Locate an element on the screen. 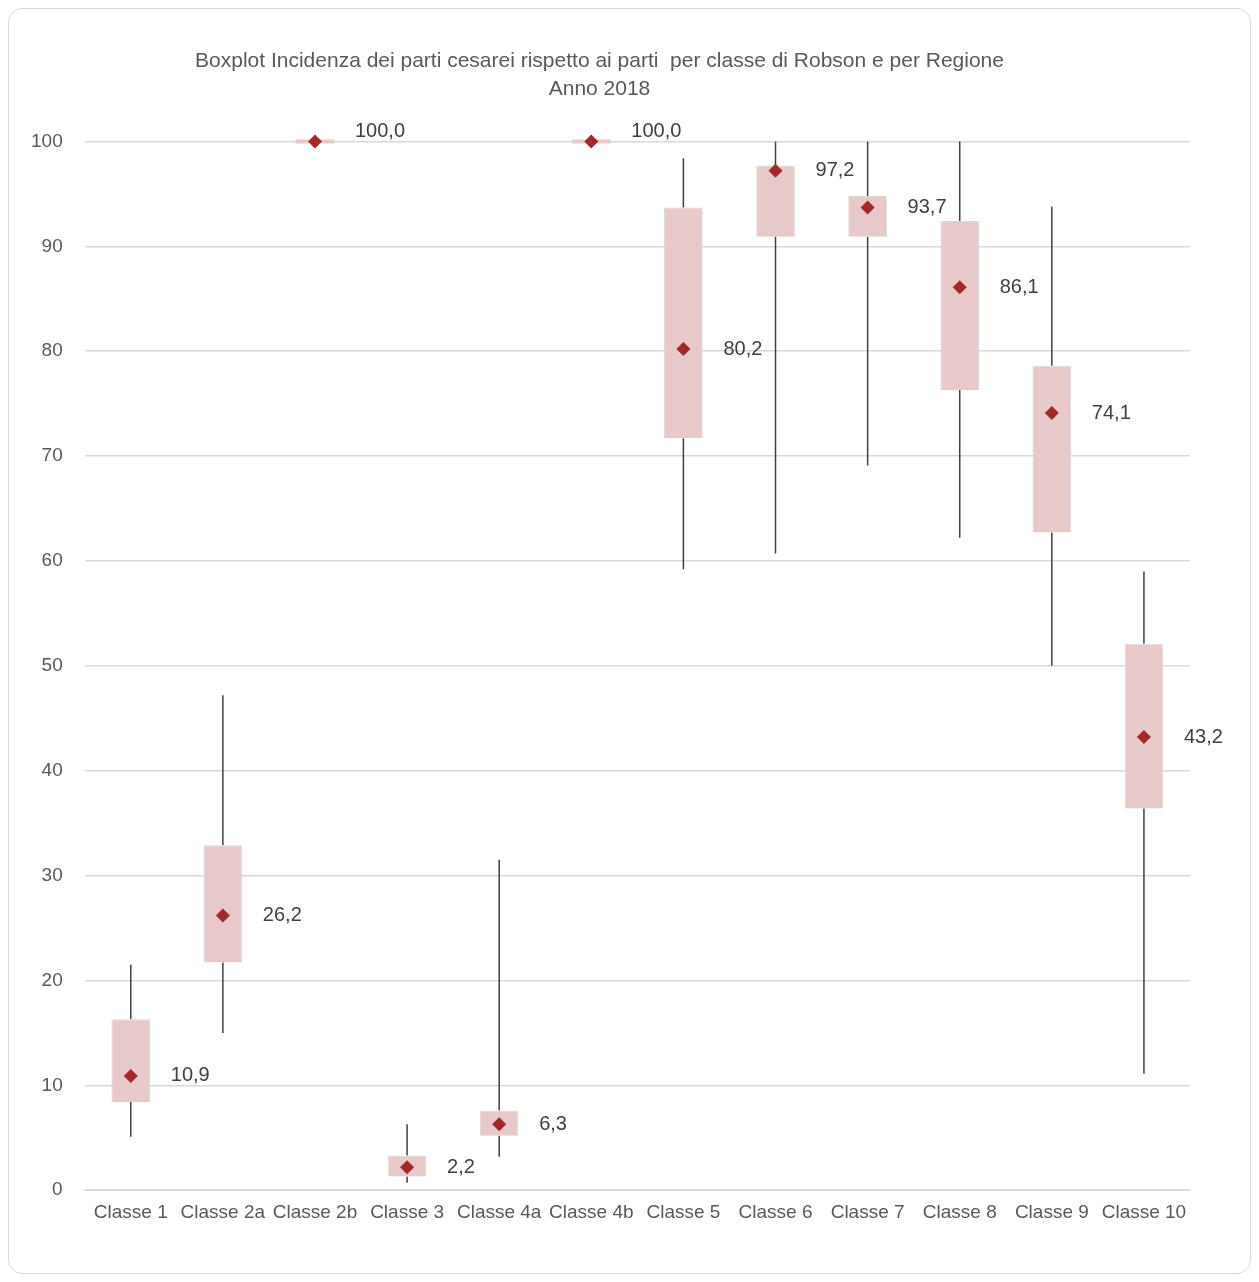  x-tick-label: Classe 2b is located at coordinates (315, 1211).